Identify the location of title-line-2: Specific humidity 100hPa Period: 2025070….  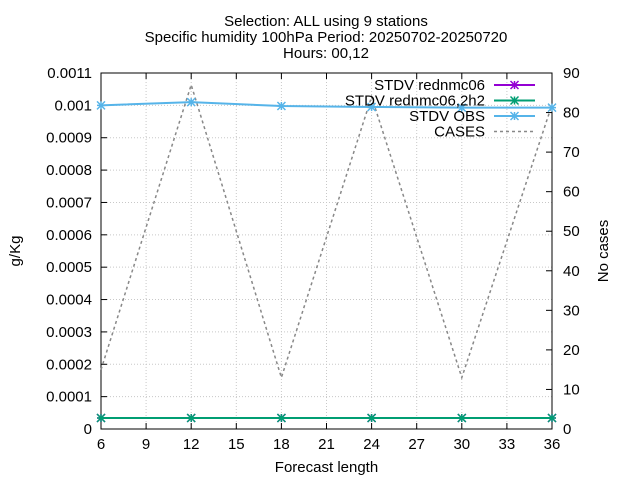
(326, 37).